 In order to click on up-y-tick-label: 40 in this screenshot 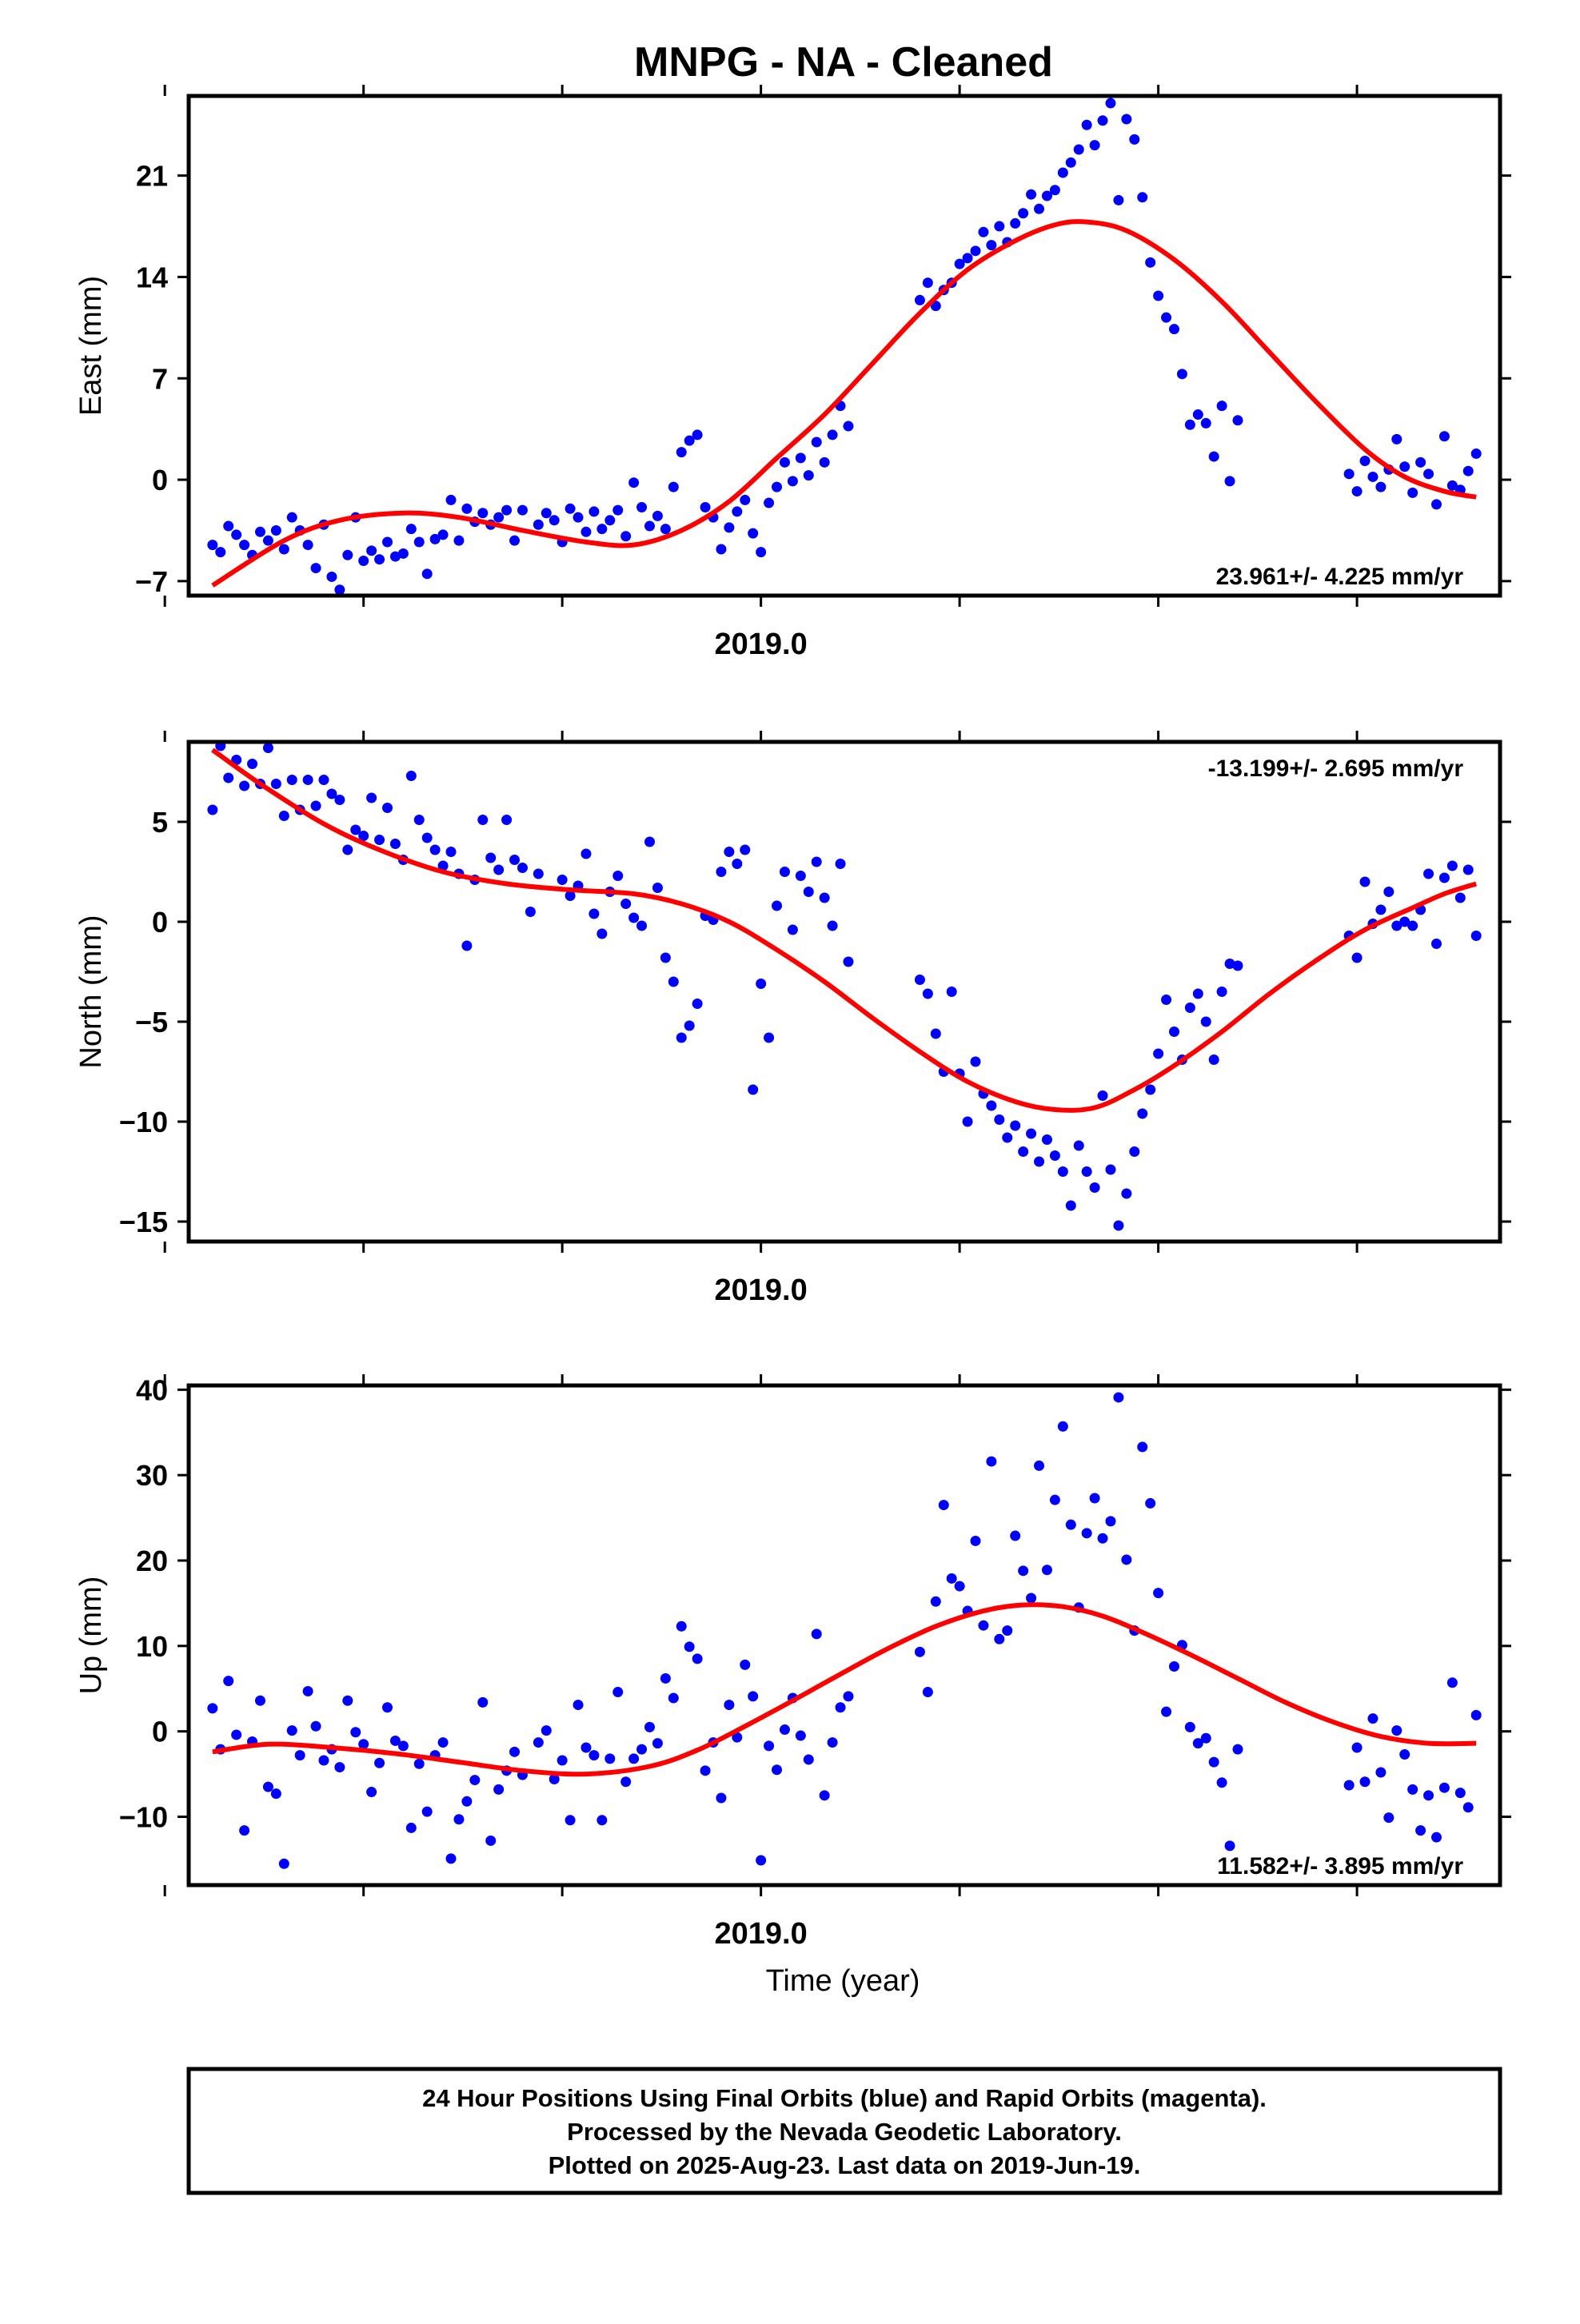, I will do `click(152, 1389)`.